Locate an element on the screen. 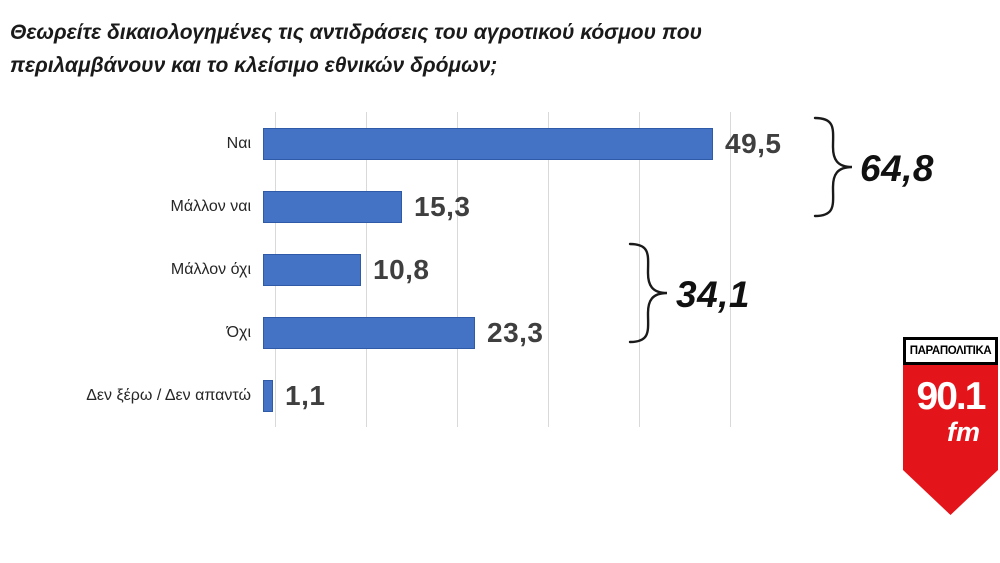  category-label: Όχι is located at coordinates (238, 332).